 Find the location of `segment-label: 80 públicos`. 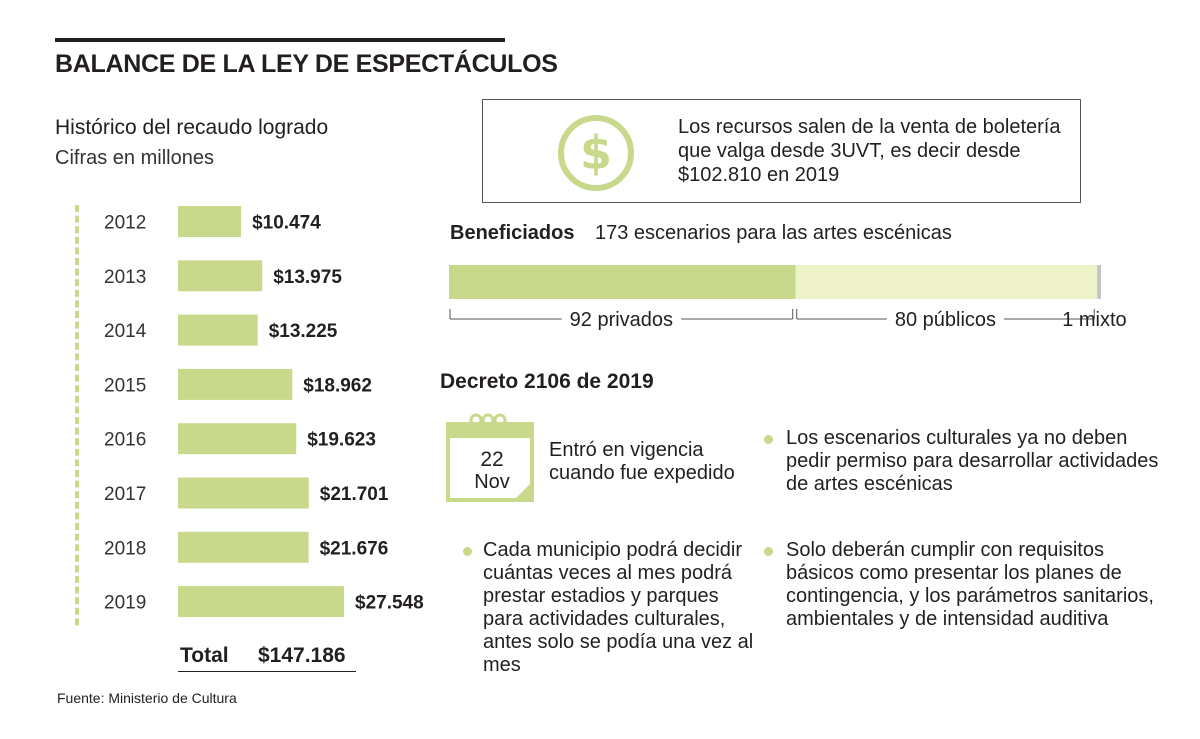

segment-label: 80 públicos is located at coordinates (945, 320).